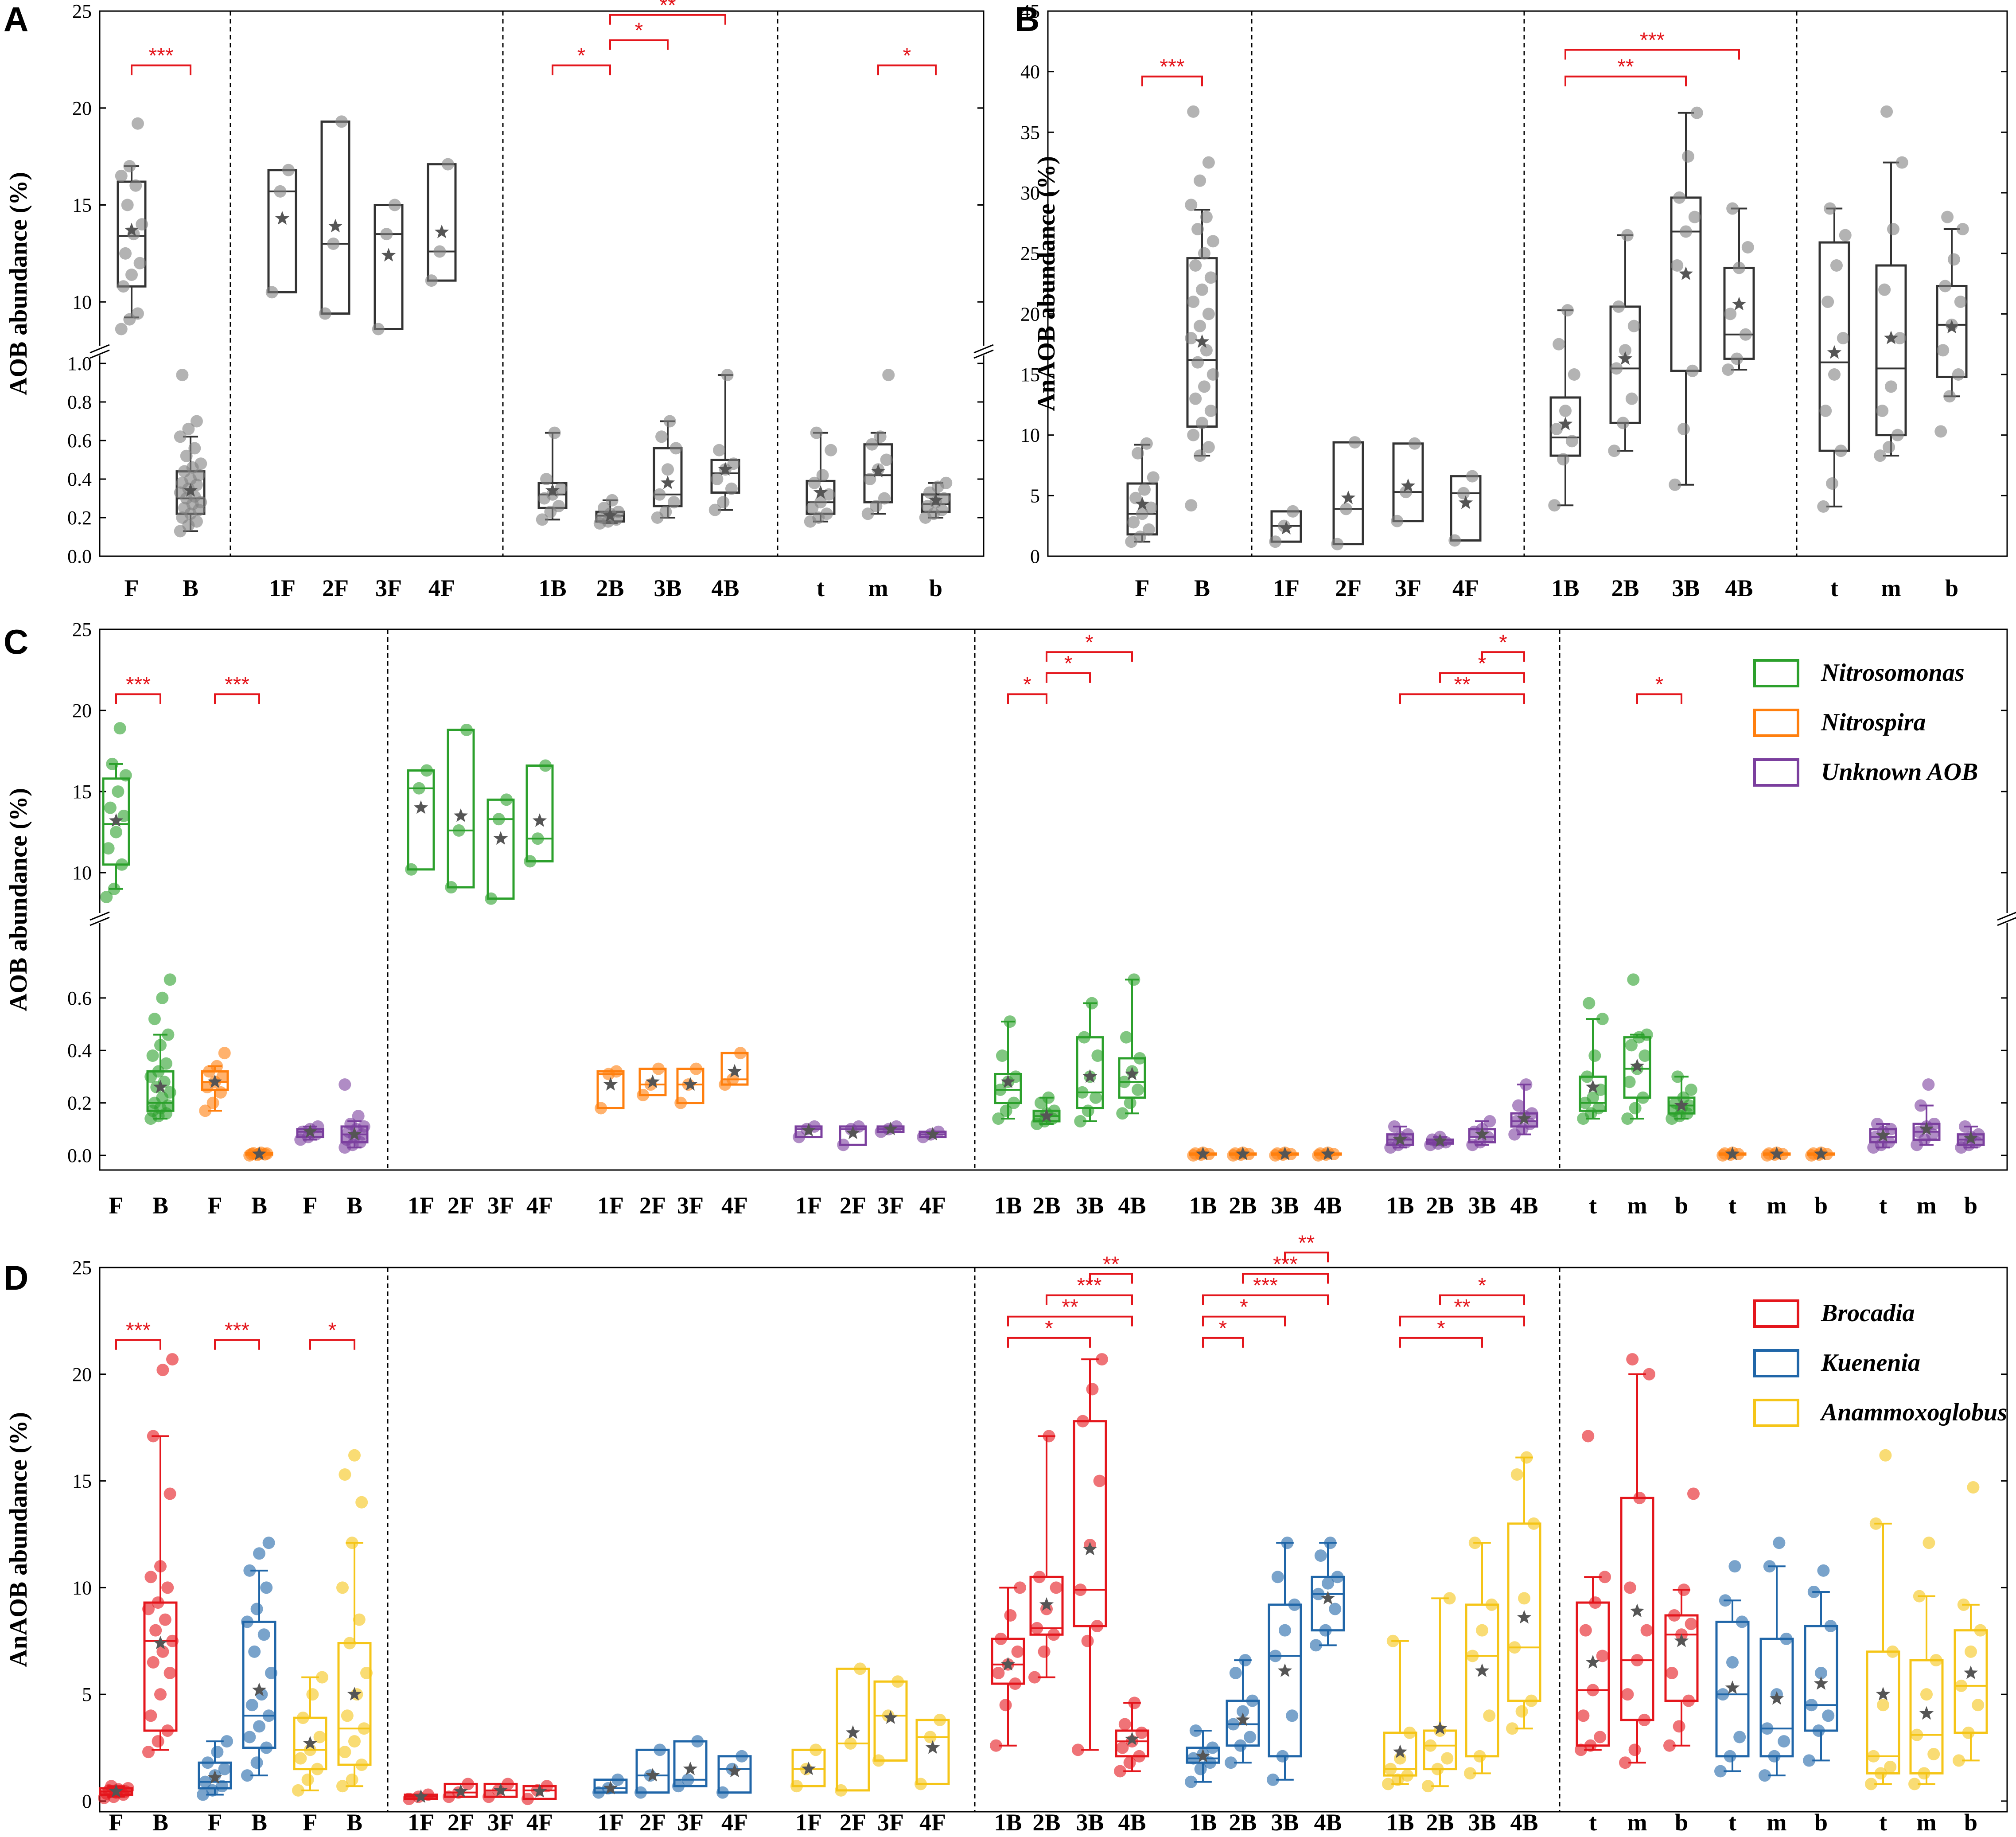 Image resolution: width=2016 pixels, height=1837 pixels. I want to click on box-1F: 1F, so click(610, 1142).